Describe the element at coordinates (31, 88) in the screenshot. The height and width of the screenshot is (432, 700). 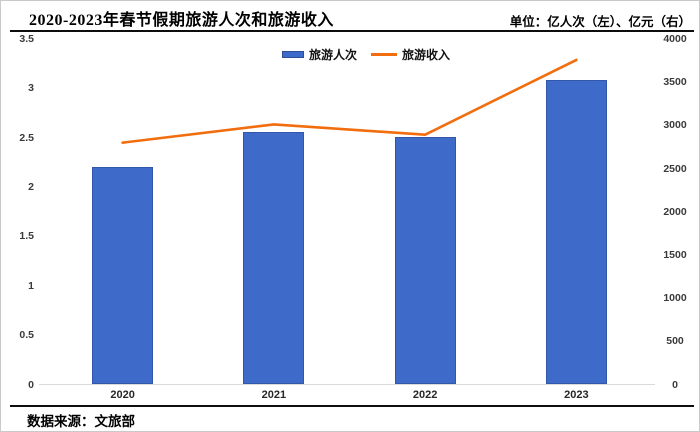
I see `left-axis-tick-3: 3` at that location.